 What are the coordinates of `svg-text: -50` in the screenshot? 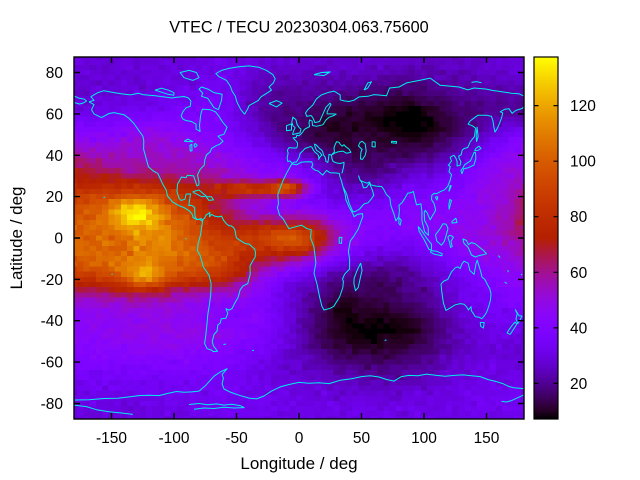 It's located at (236, 438).